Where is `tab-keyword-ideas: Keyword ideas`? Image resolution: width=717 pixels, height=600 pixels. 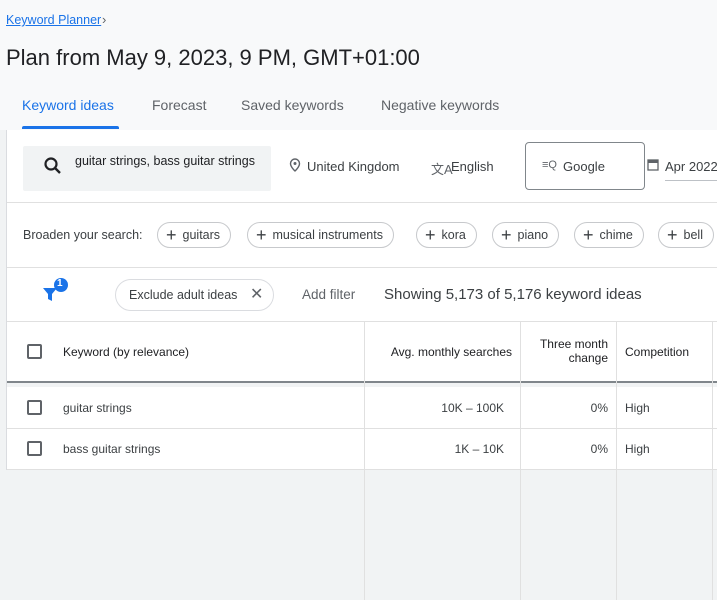 tab-keyword-ideas: Keyword ideas is located at coordinates (68, 105).